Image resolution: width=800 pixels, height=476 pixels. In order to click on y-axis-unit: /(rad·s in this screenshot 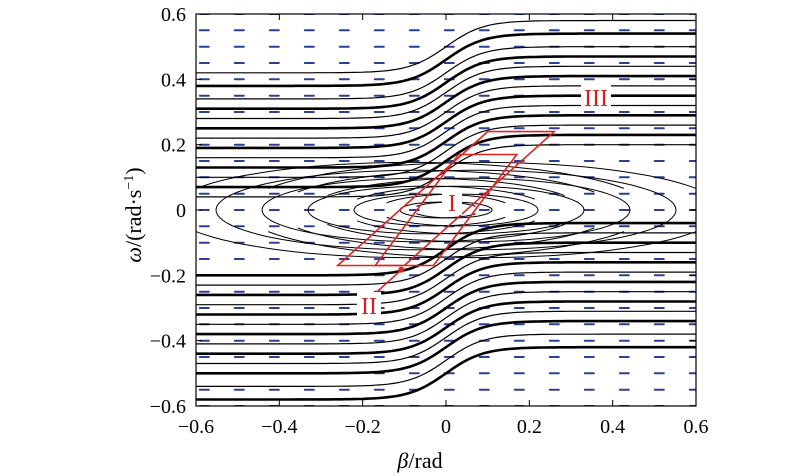, I will do `click(133, 218)`.